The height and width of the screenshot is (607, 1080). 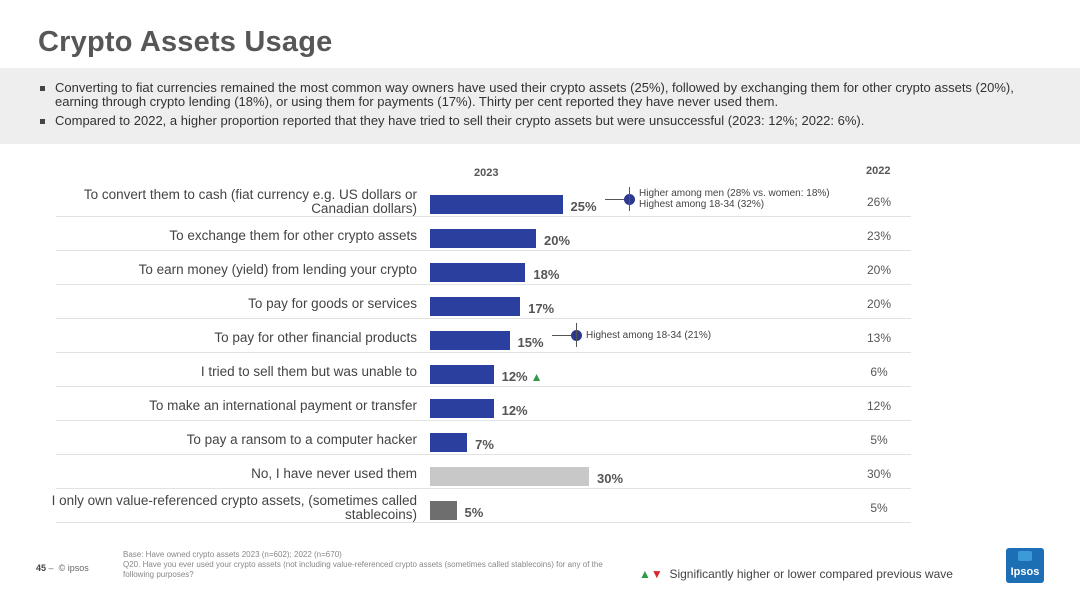 I want to click on category-label: To exchange them for other crypto assets, so click(x=293, y=235).